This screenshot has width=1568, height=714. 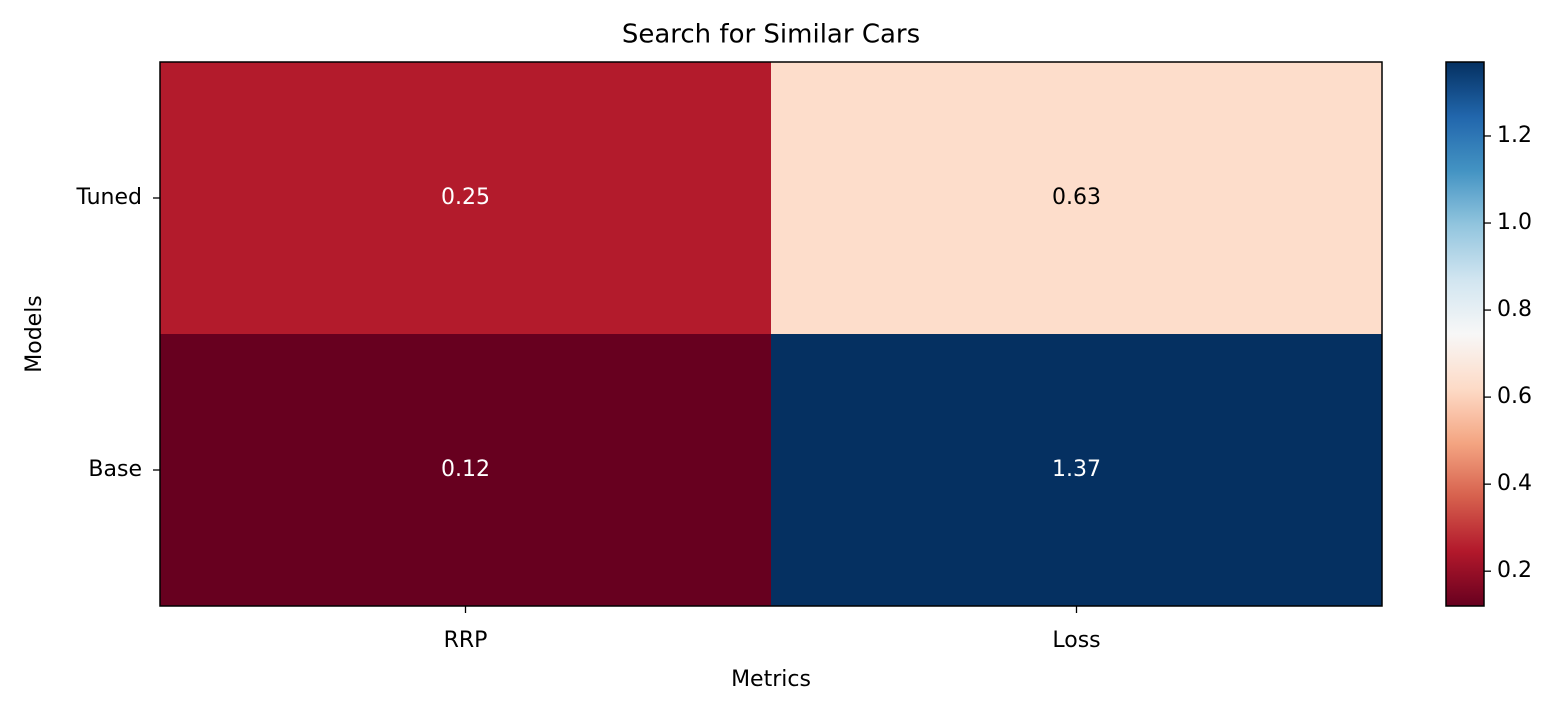 I want to click on colorbar-tick-label: 0.6, so click(x=1514, y=396).